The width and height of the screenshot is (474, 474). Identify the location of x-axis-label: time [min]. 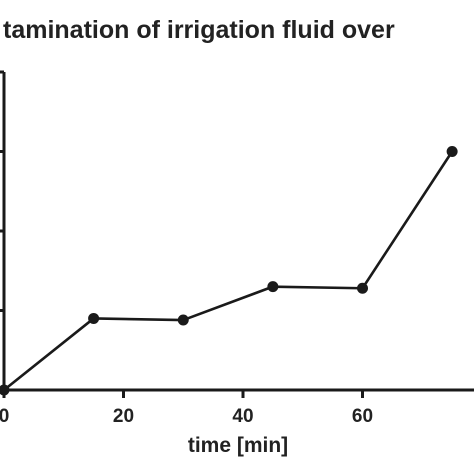
(238, 445).